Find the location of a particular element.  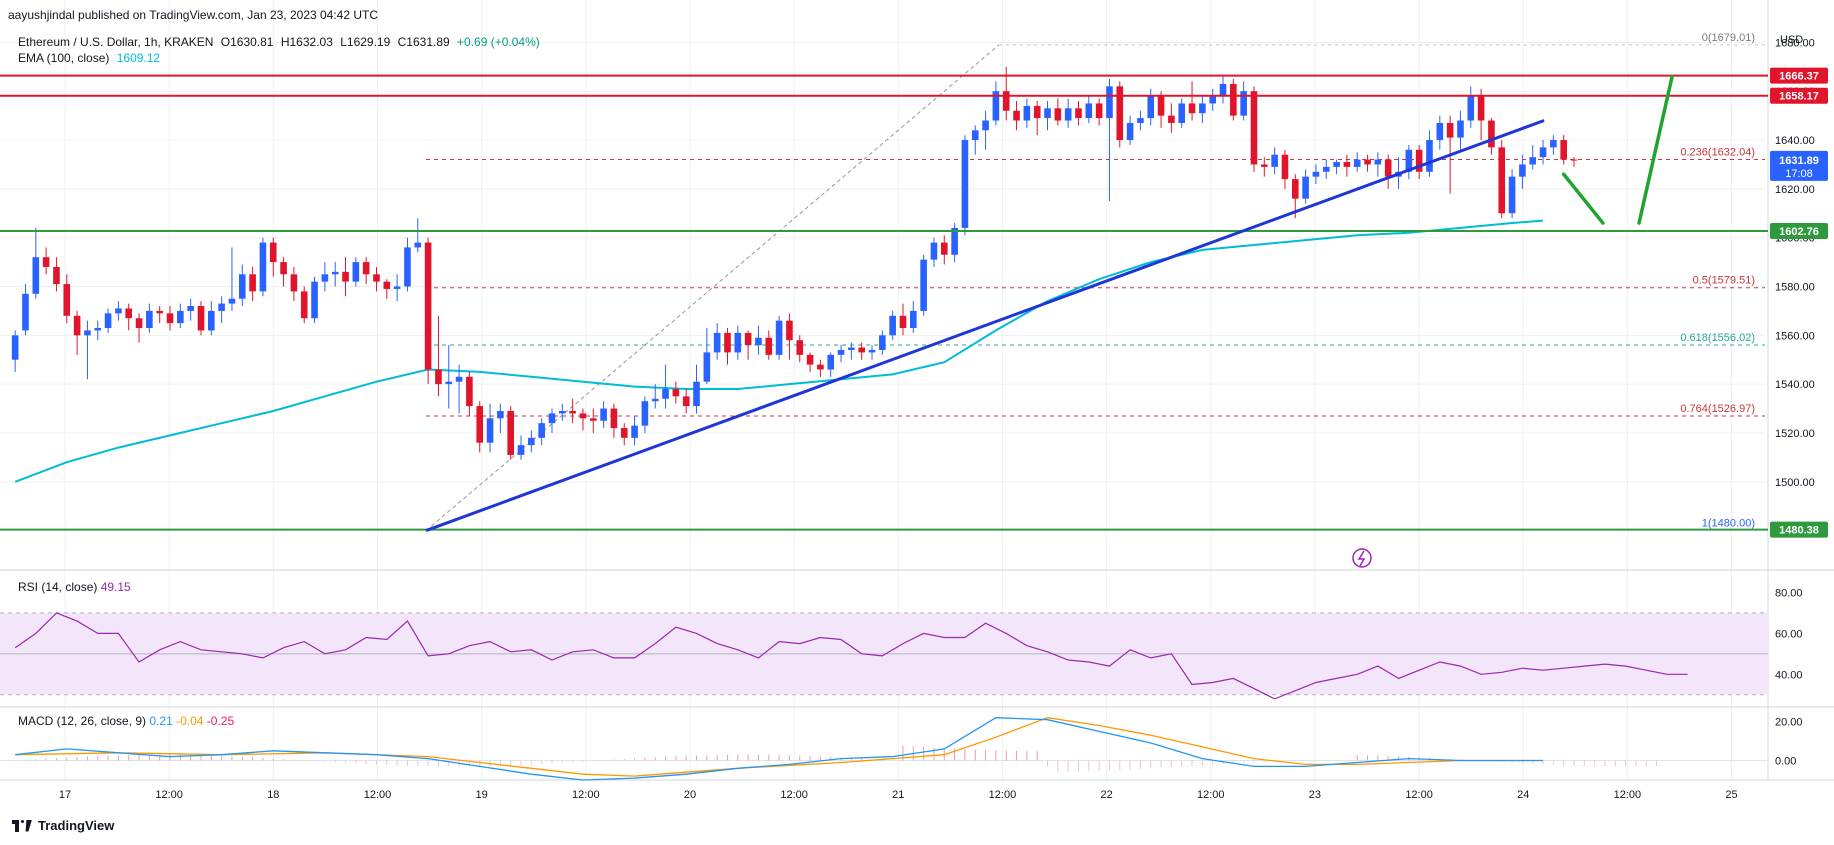

x-tick-label: 25 is located at coordinates (1731, 795).